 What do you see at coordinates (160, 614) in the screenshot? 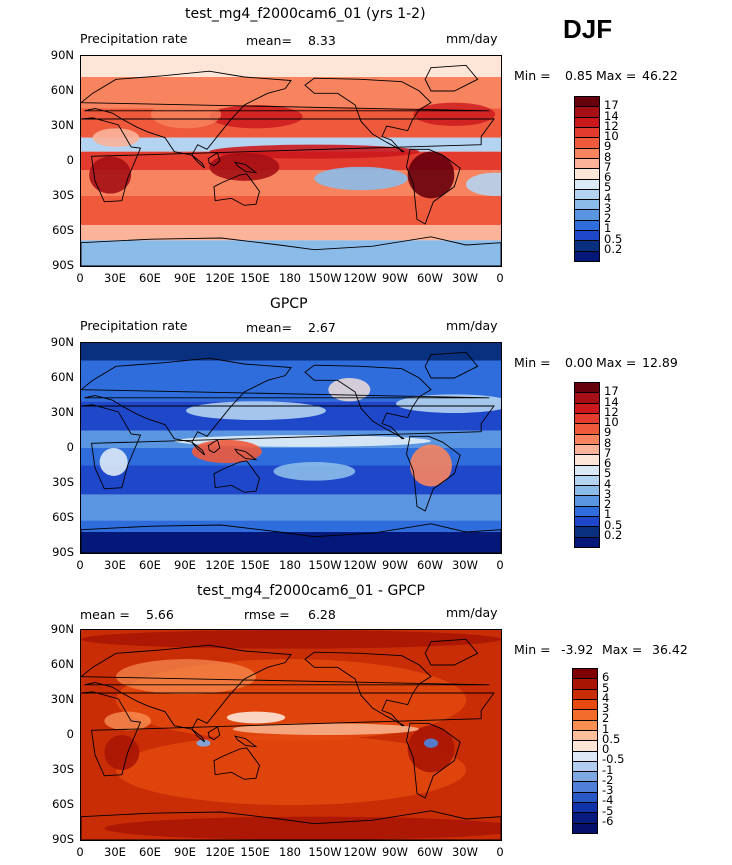
I see `mean-value: 5.66` at bounding box center [160, 614].